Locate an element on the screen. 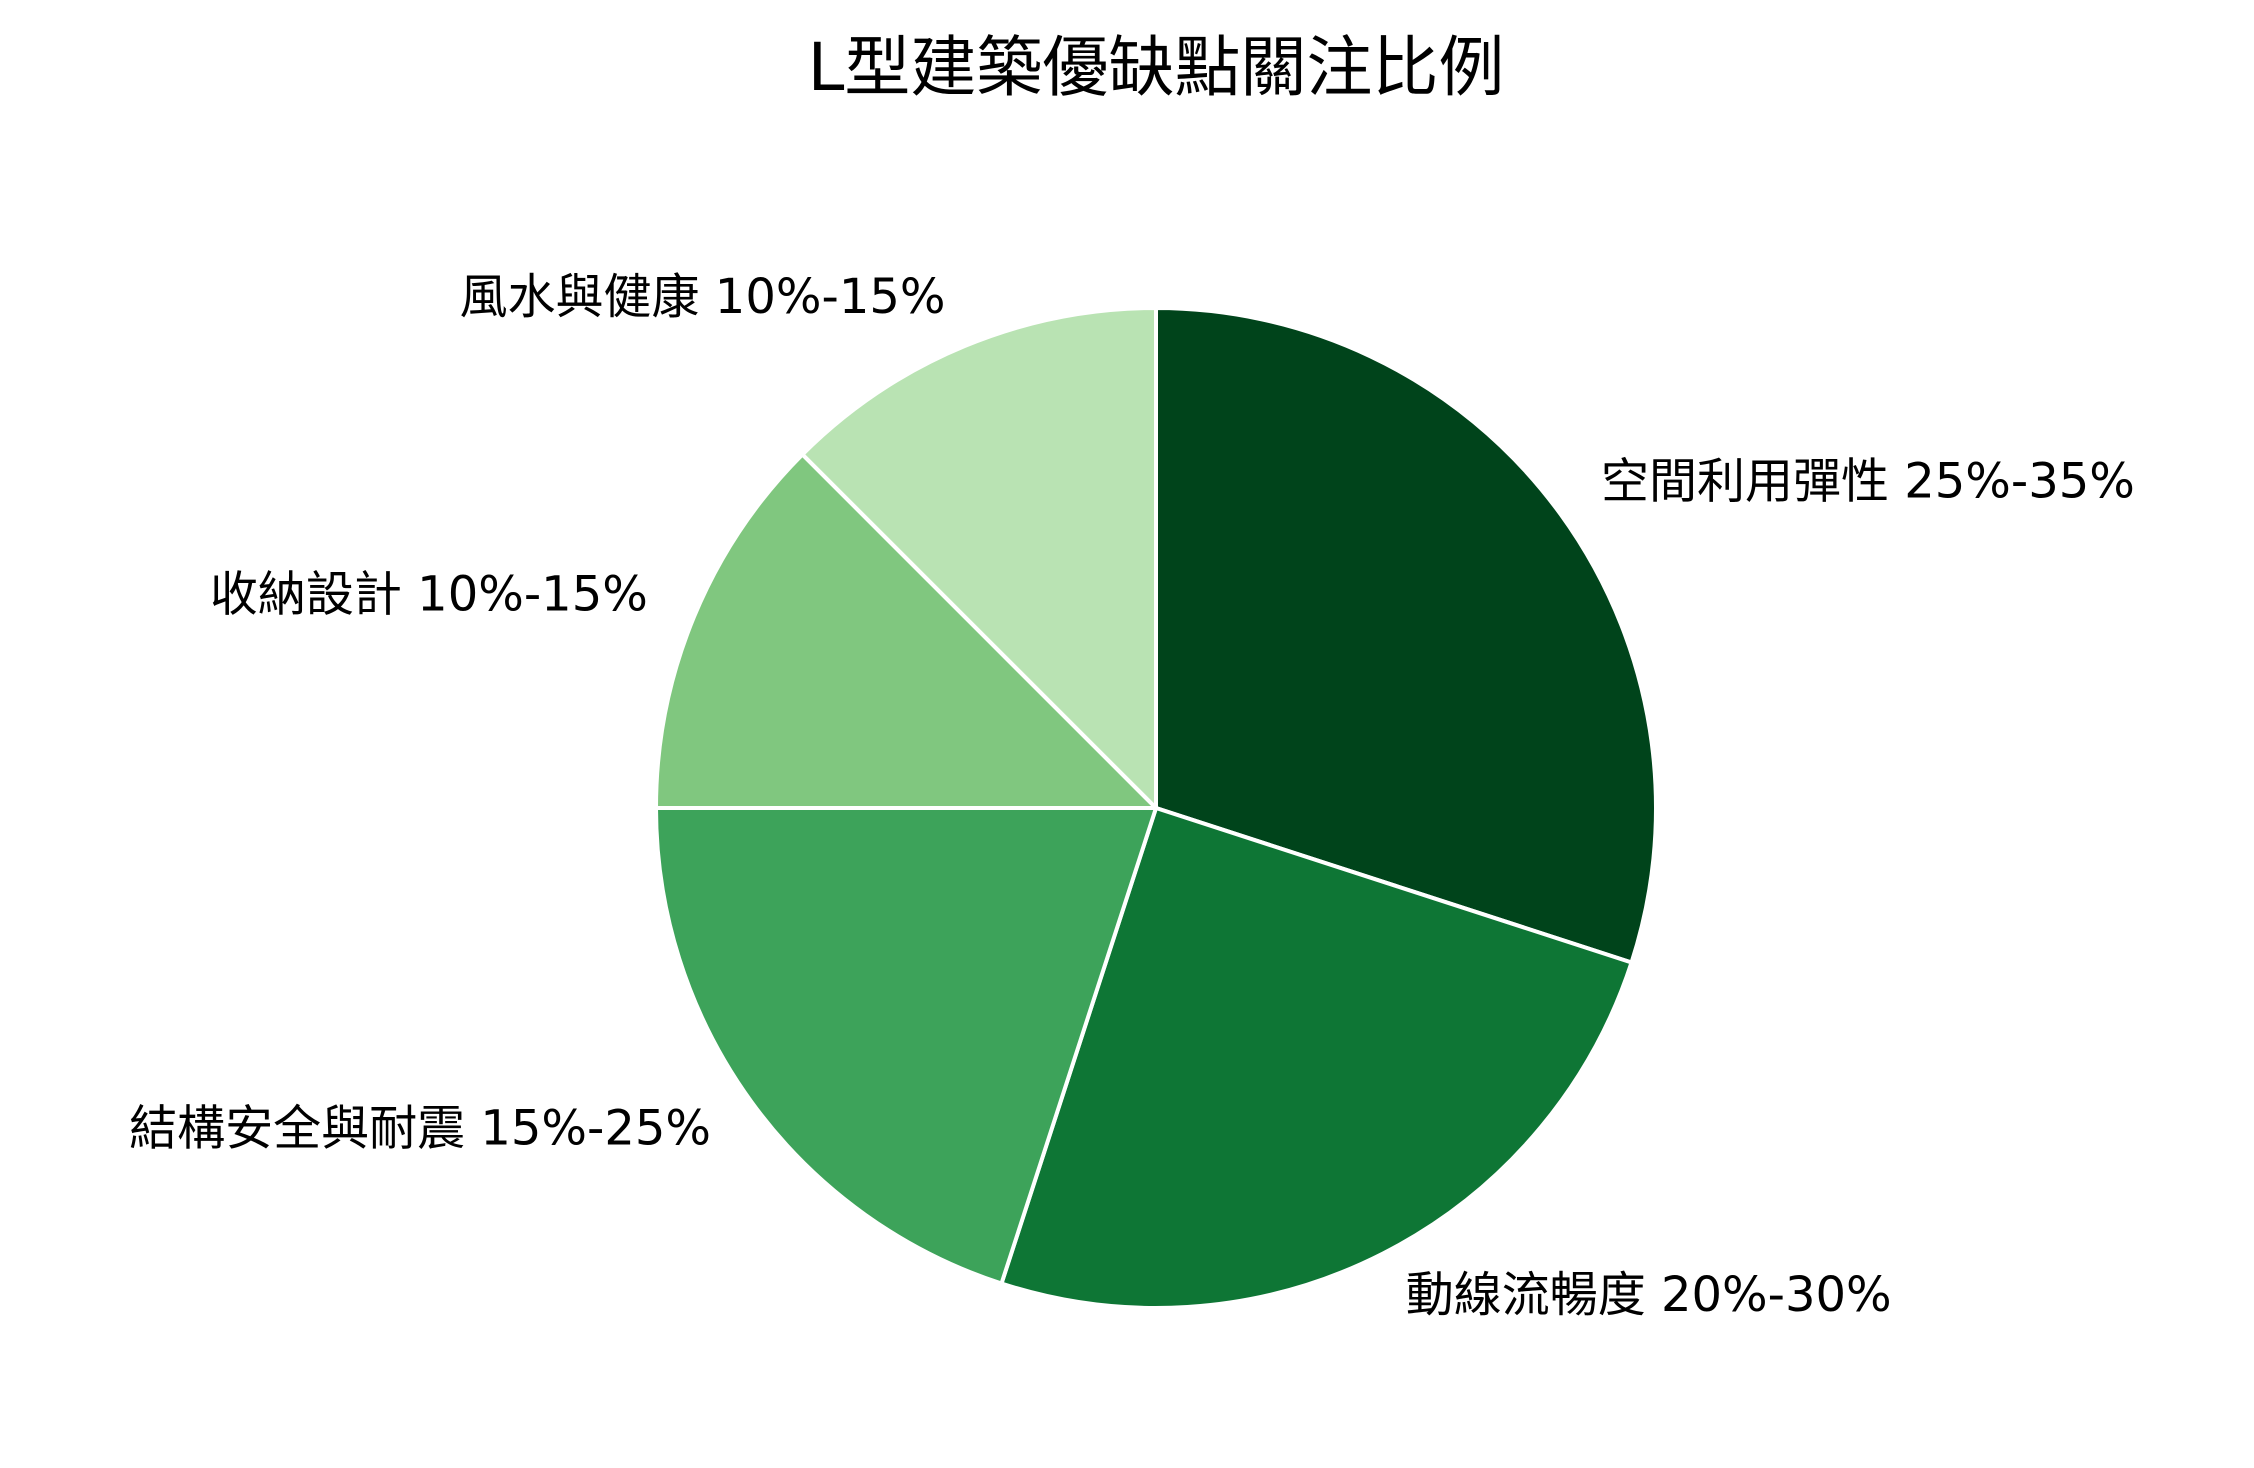 Image resolution: width=2254 pixels, height=1468 pixels. slice-label: 風水與健康 10%-15% is located at coordinates (703, 297).